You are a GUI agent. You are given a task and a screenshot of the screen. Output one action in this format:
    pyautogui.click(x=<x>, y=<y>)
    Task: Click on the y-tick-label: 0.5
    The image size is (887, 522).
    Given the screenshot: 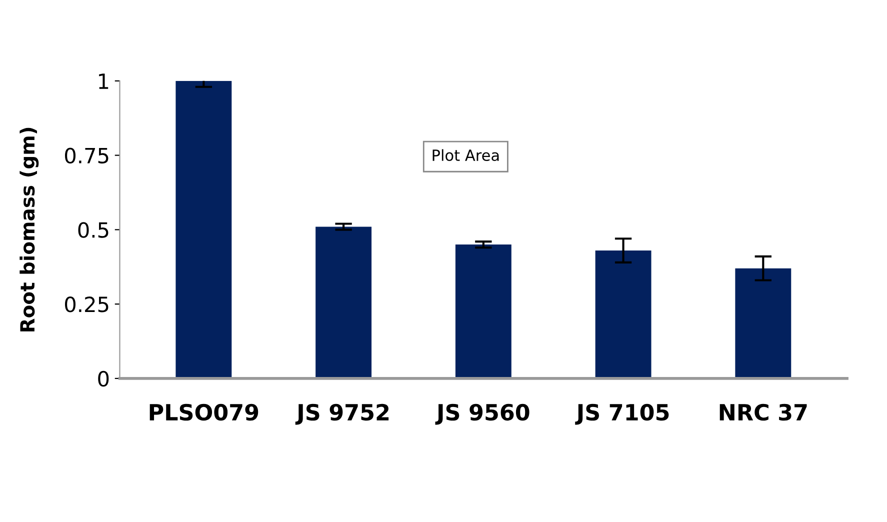 What is the action you would take?
    pyautogui.click(x=93, y=230)
    